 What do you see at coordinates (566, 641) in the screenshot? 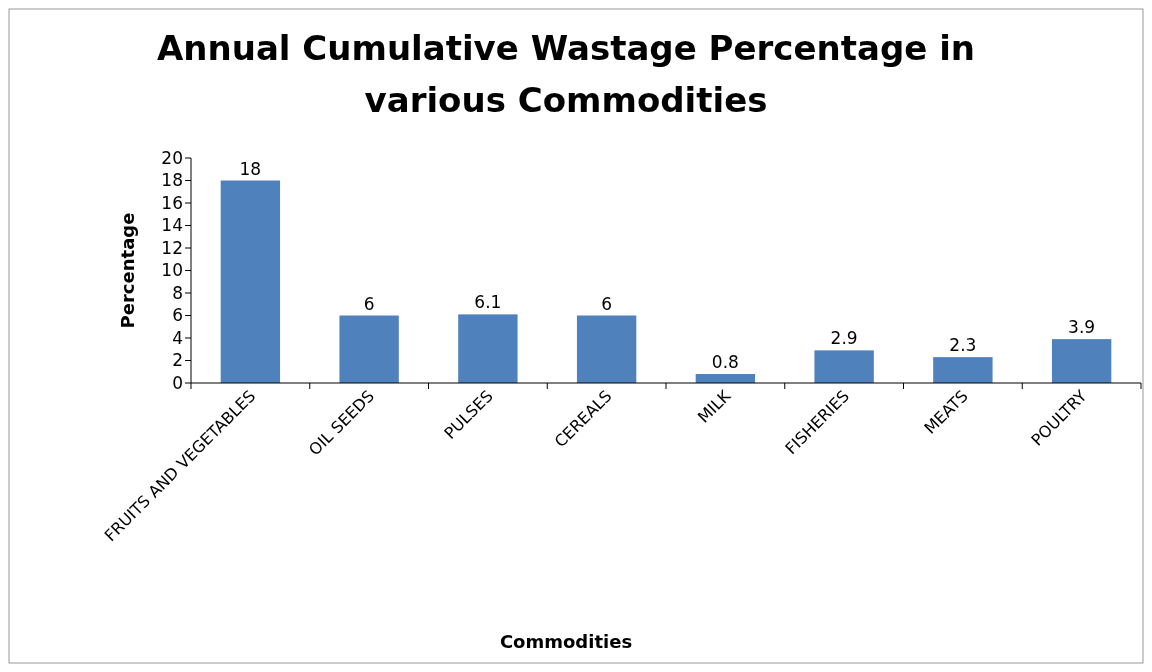
I see `x-axis-title: Commodities` at bounding box center [566, 641].